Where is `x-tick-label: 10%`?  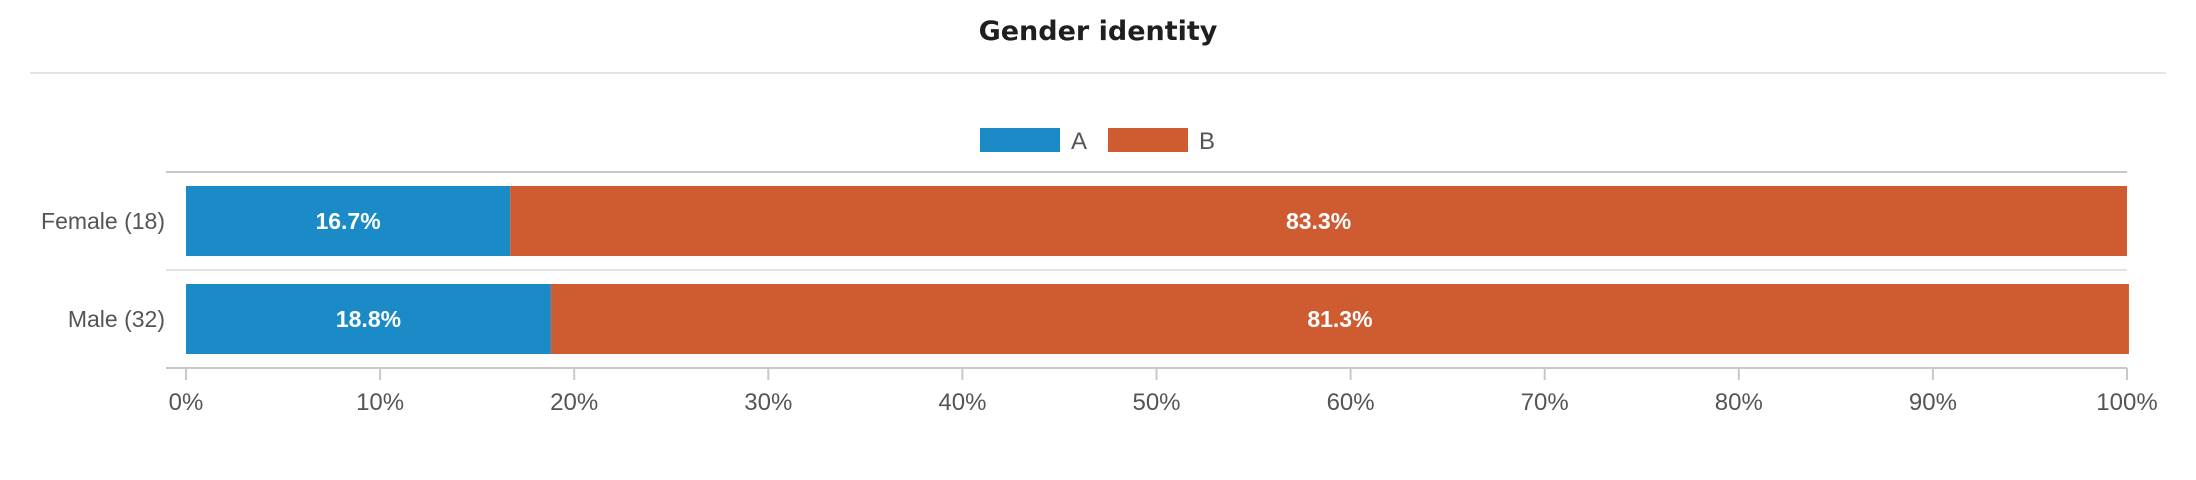
x-tick-label: 10% is located at coordinates (380, 402).